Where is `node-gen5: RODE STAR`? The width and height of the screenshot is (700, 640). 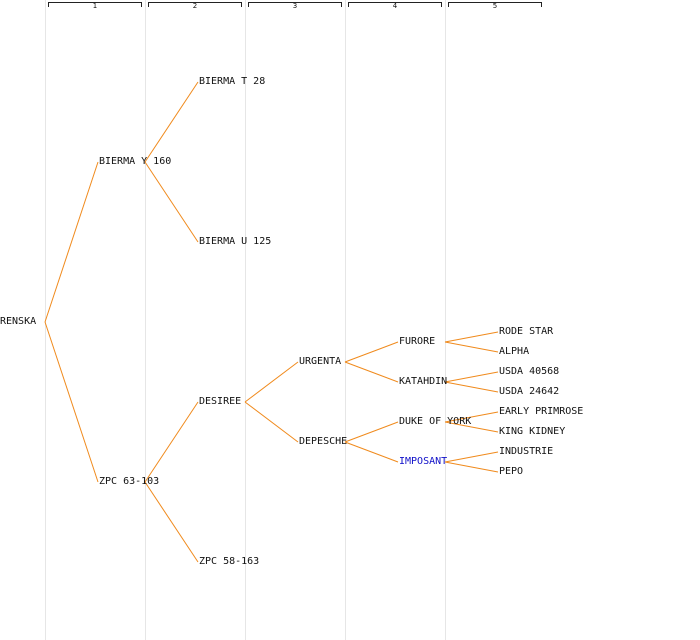 node-gen5: RODE STAR is located at coordinates (526, 331).